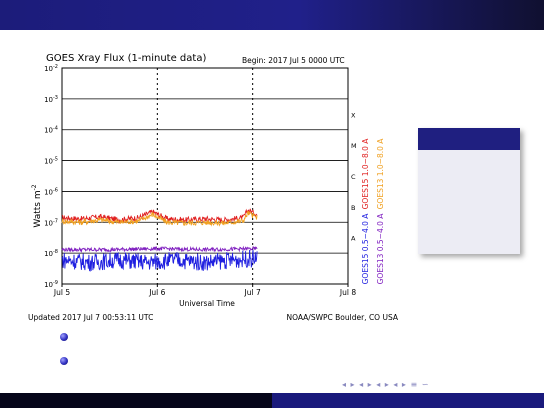  Describe the element at coordinates (293, 60) in the screenshot. I see `chart-begin-label: Begin: 2017 Jul 5 0000 UTC` at that location.